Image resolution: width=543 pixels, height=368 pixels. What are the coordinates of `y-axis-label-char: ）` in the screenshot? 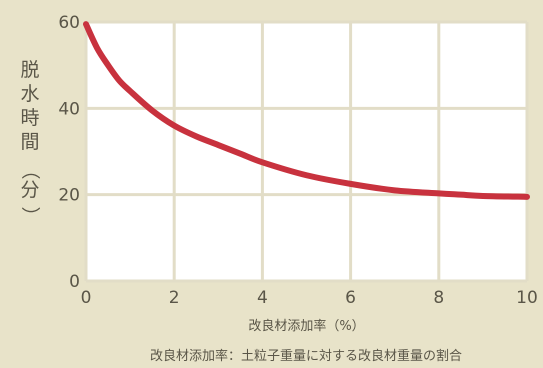 It's located at (30, 215).